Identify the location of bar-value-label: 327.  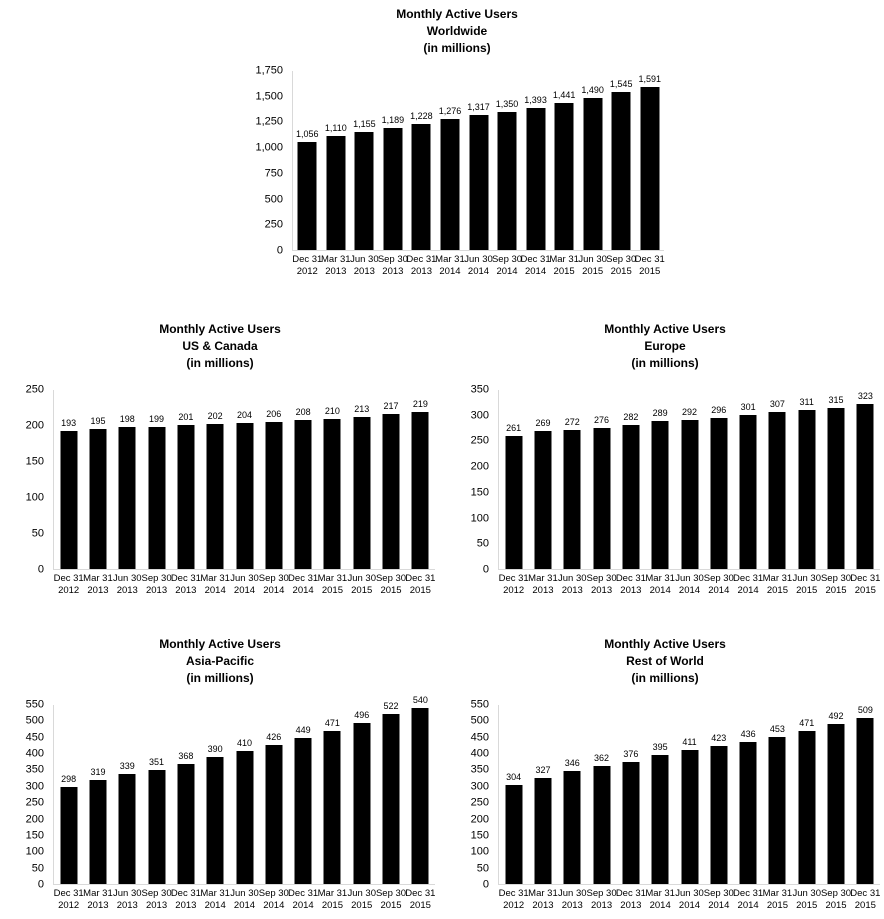
(543, 769).